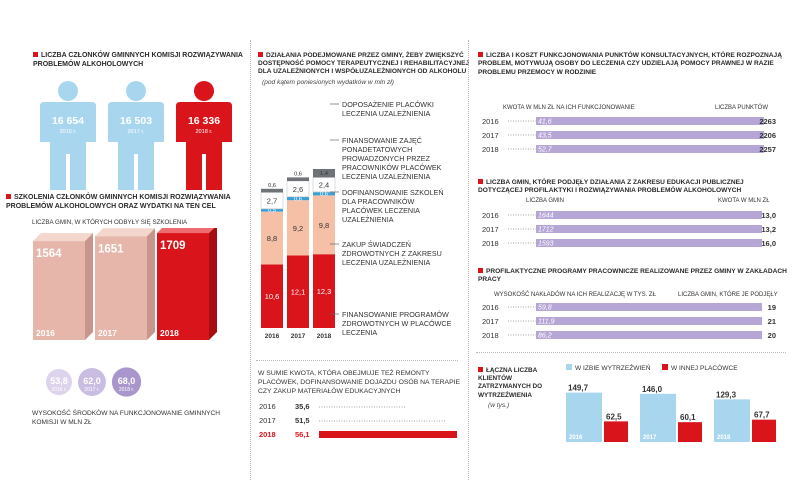  What do you see at coordinates (768, 215) in the screenshot?
I see `table-right-value: 13,0` at bounding box center [768, 215].